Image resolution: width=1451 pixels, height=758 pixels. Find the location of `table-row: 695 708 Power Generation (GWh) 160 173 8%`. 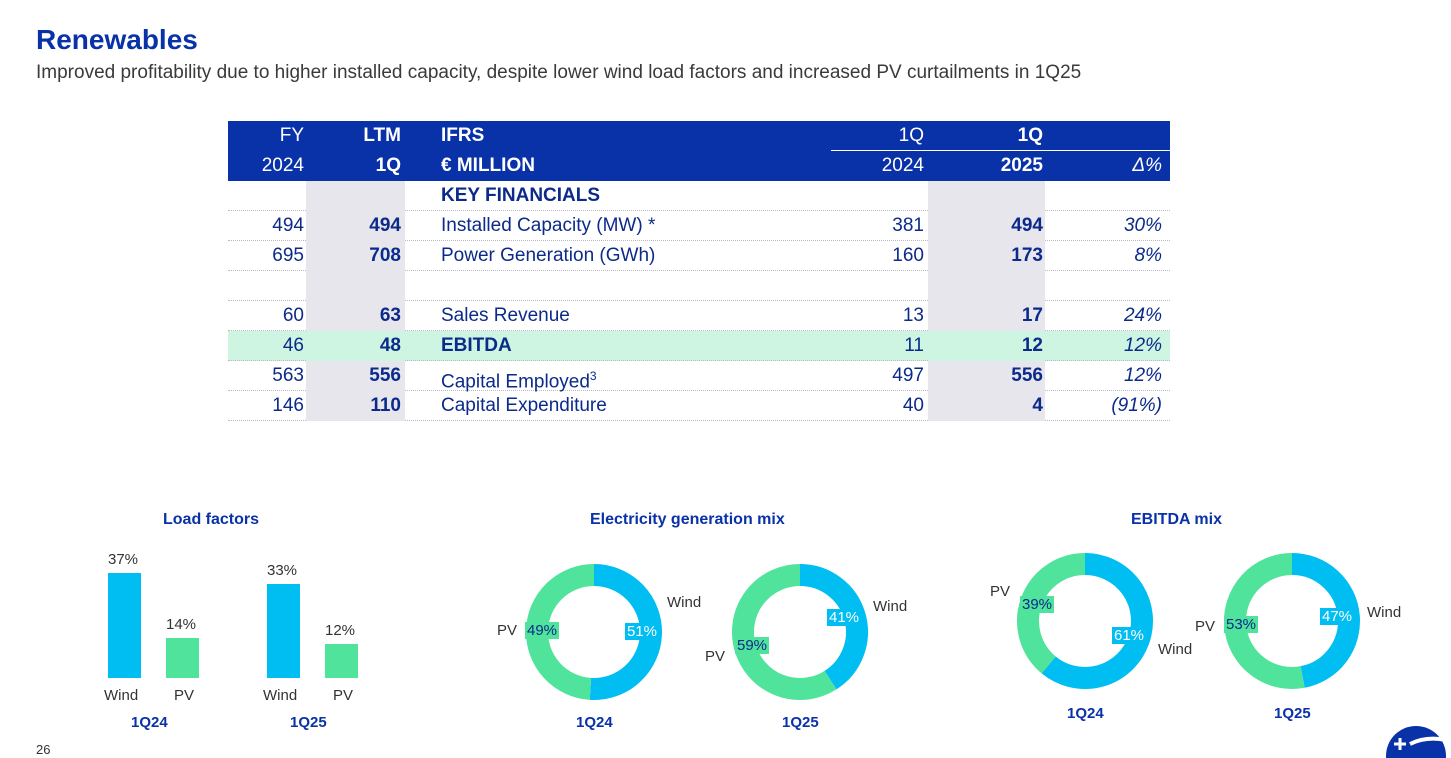

table-row: 695 708 Power Generation (GWh) 160 173 8% is located at coordinates (699, 256).